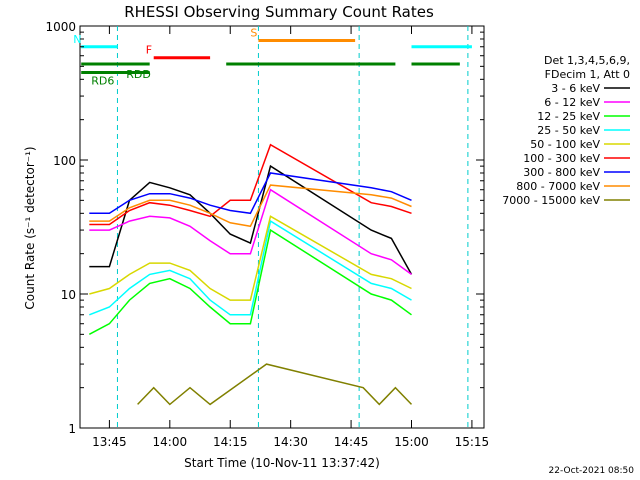  I want to click on x-tick-label-6: 15:15, so click(472, 442).